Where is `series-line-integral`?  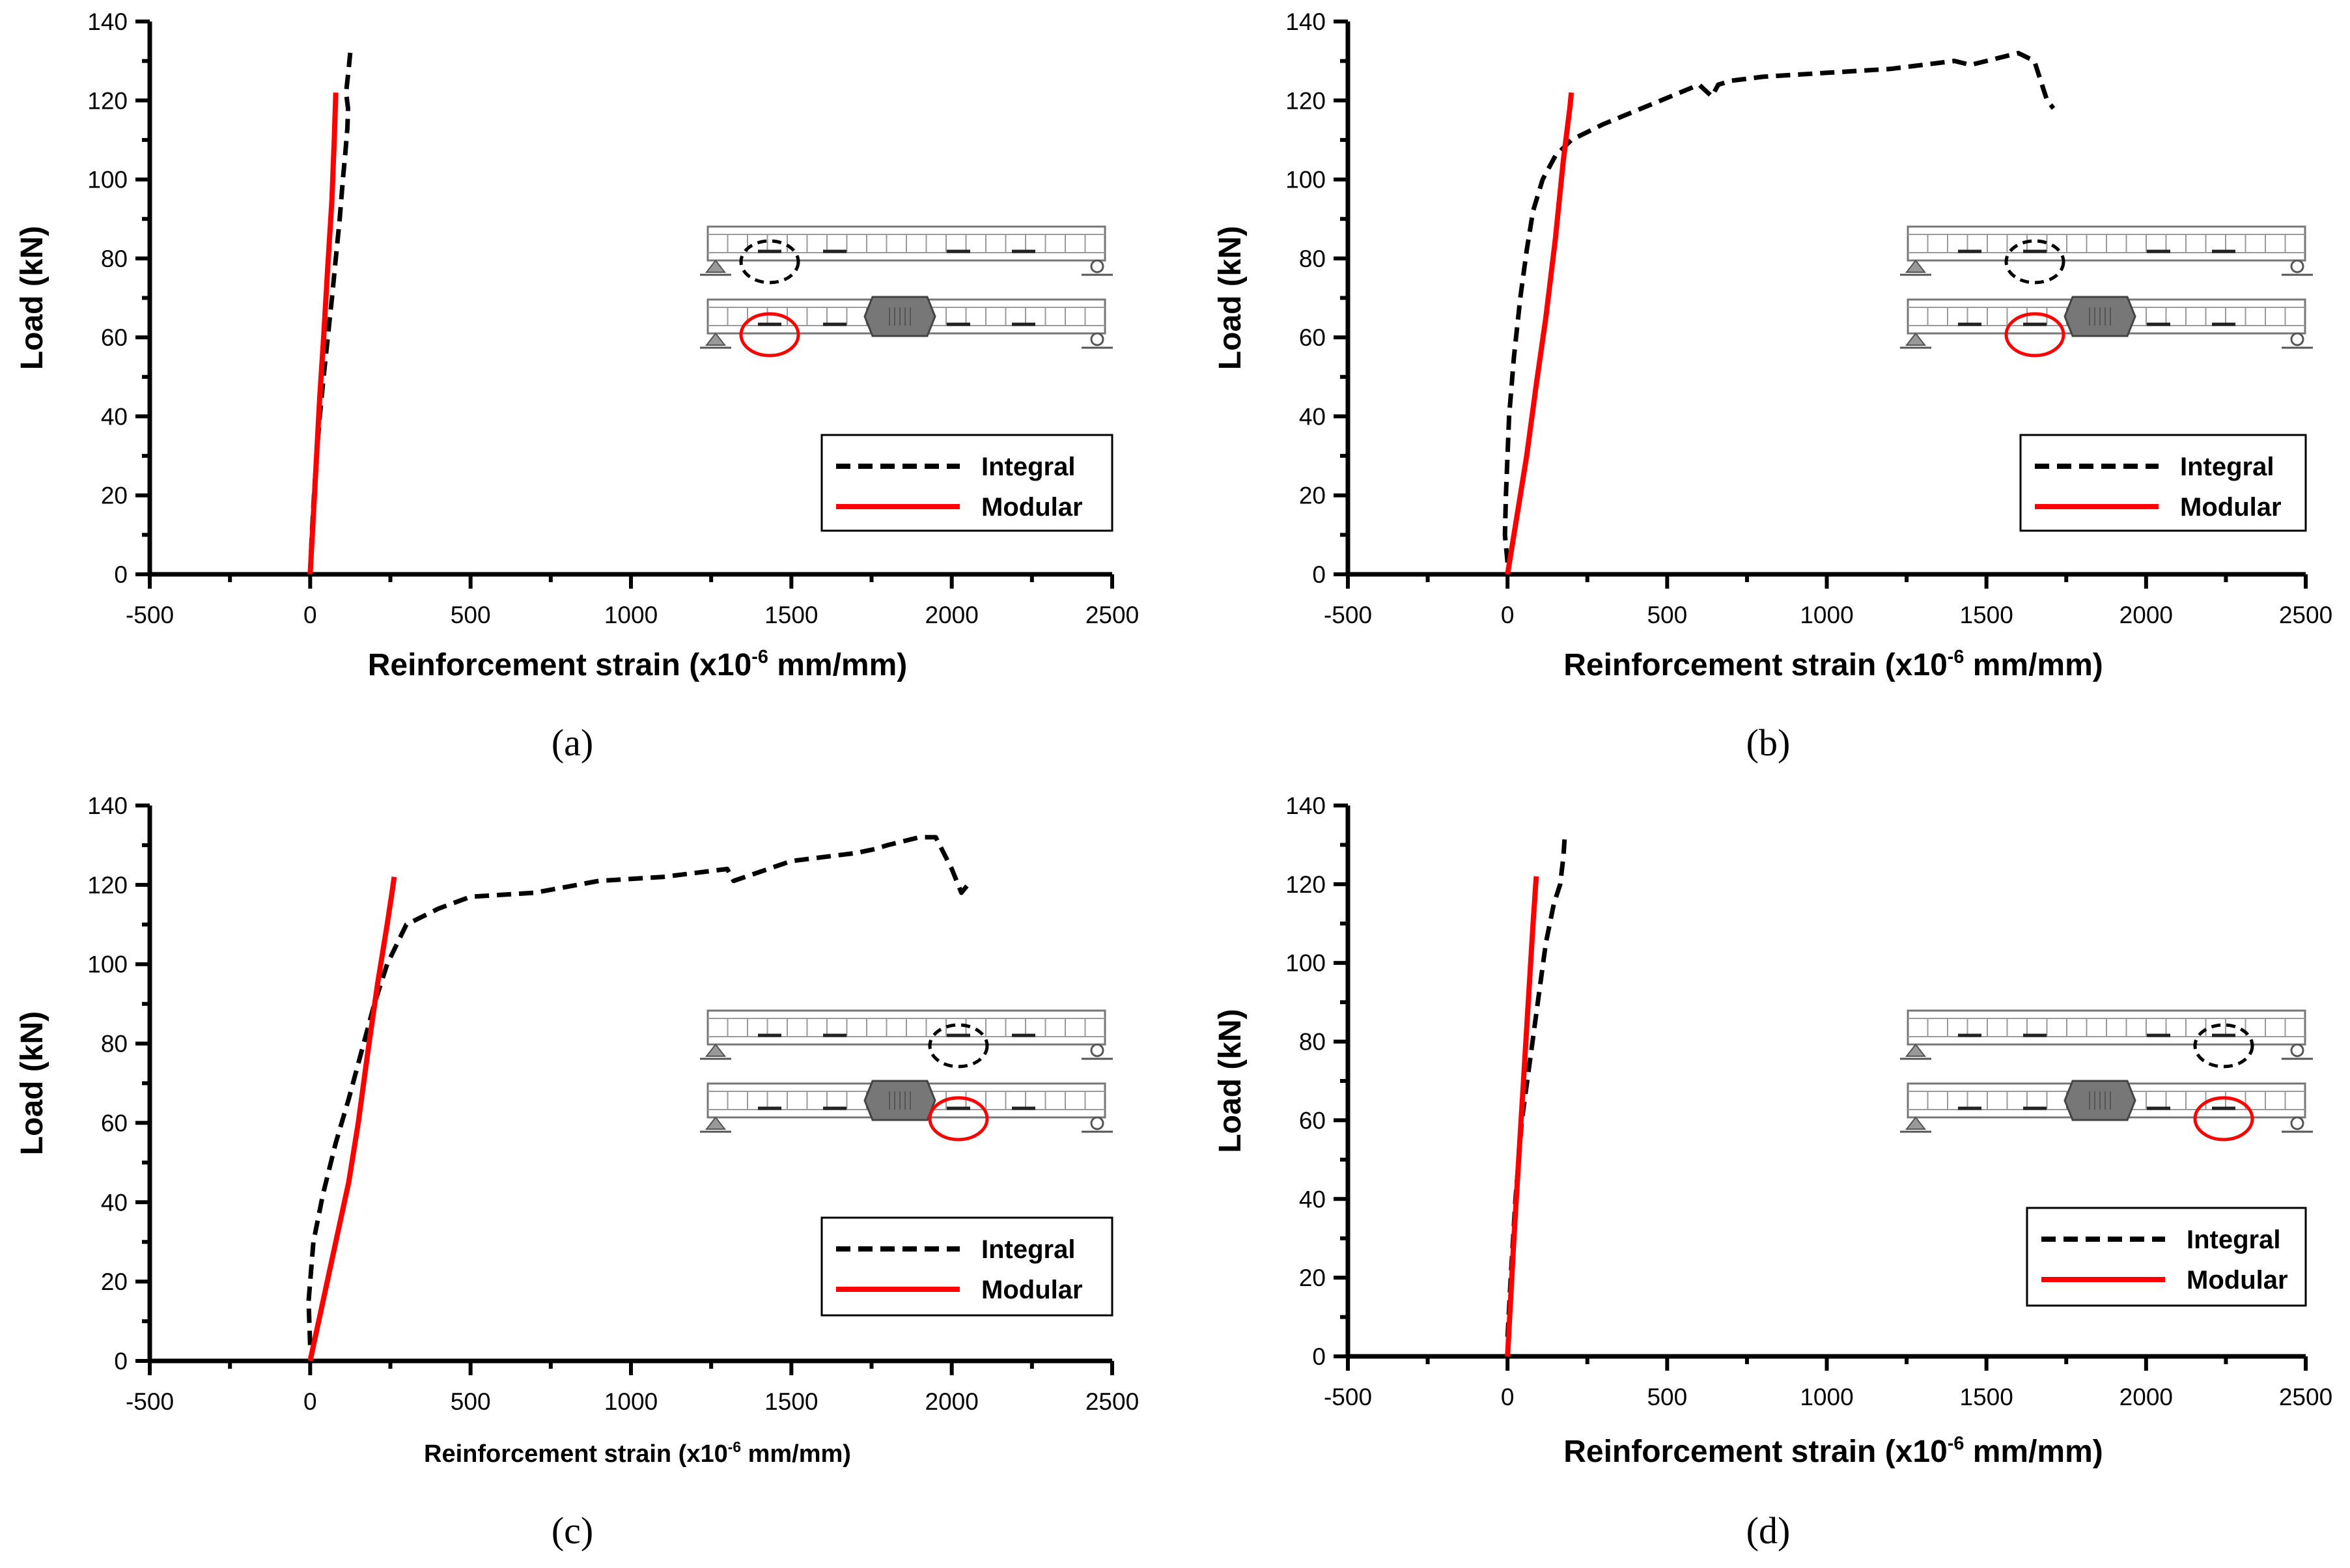 series-line-integral is located at coordinates (330, 312).